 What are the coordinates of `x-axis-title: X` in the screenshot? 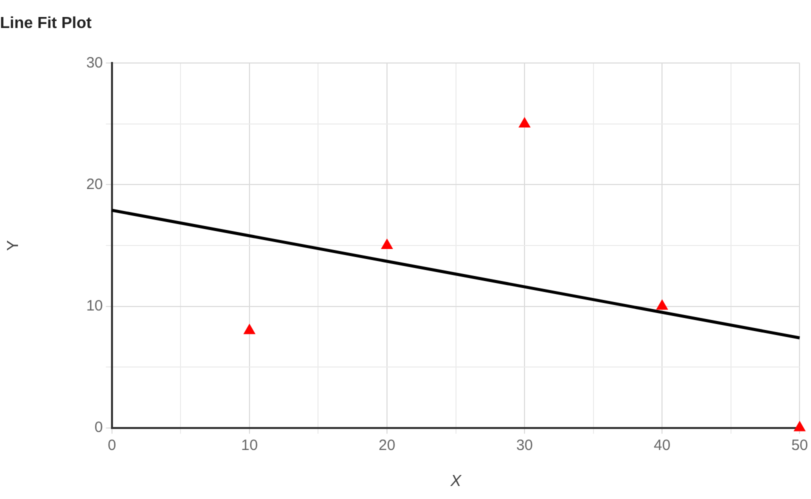 It's located at (455, 481).